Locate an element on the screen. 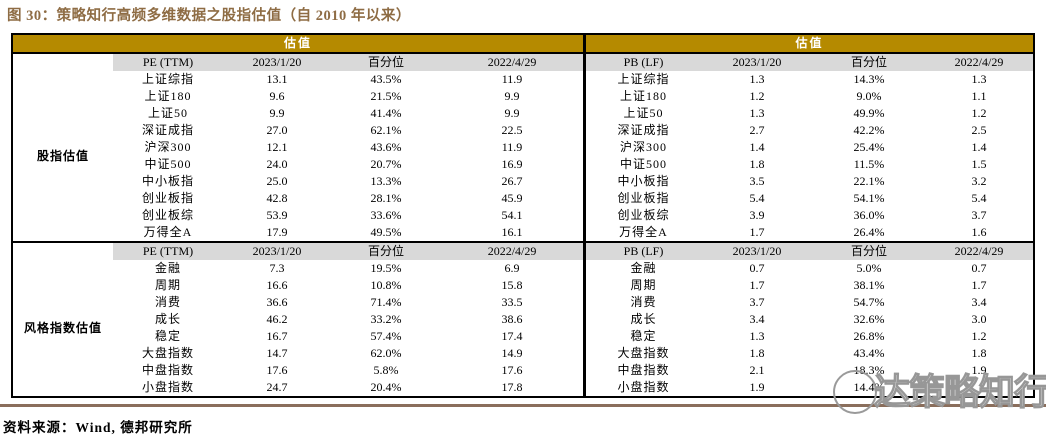 This screenshot has height=443, width=1046. table-row: 上证180 9.6 21.5% 9.9 is located at coordinates (298, 96).